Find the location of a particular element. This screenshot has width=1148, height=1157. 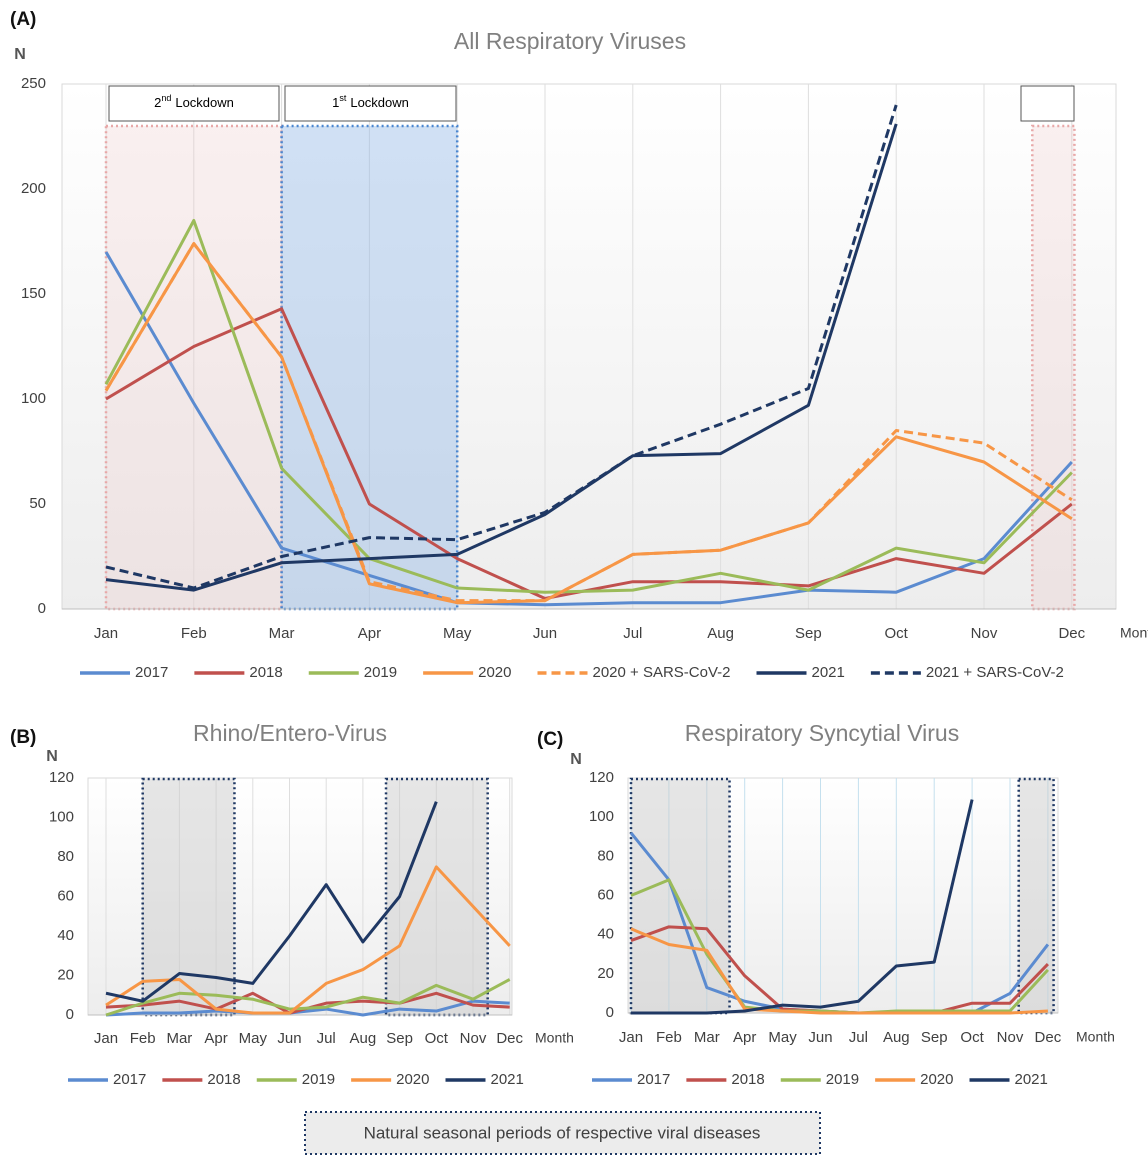

y-tick-label: 150 is located at coordinates (33, 293).